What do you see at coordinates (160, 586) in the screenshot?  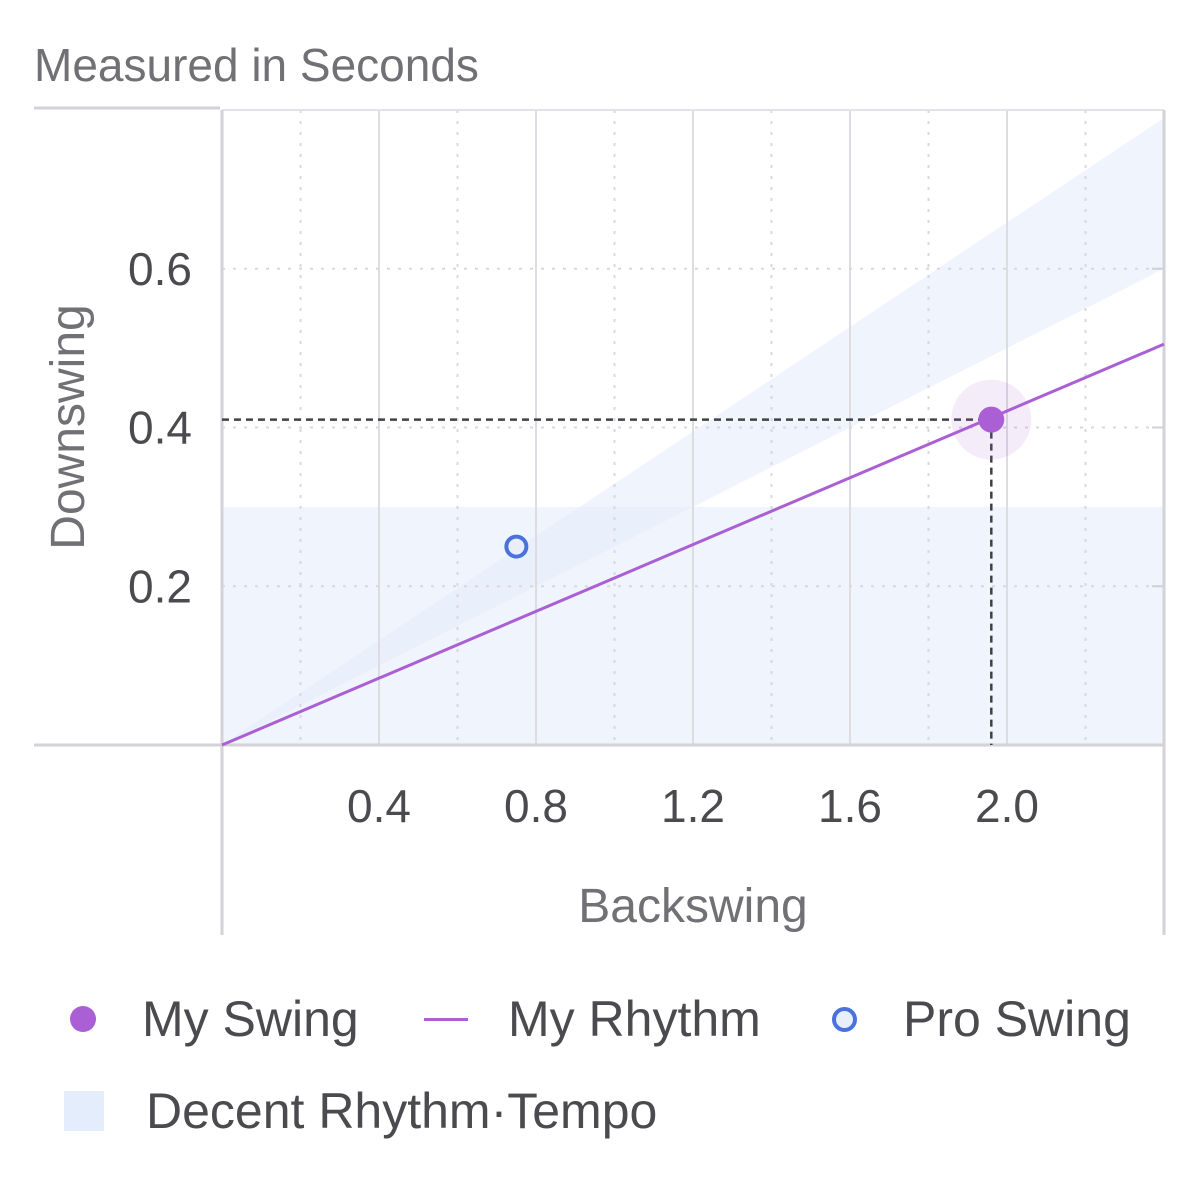 I see `y-tick-label: 0.2` at bounding box center [160, 586].